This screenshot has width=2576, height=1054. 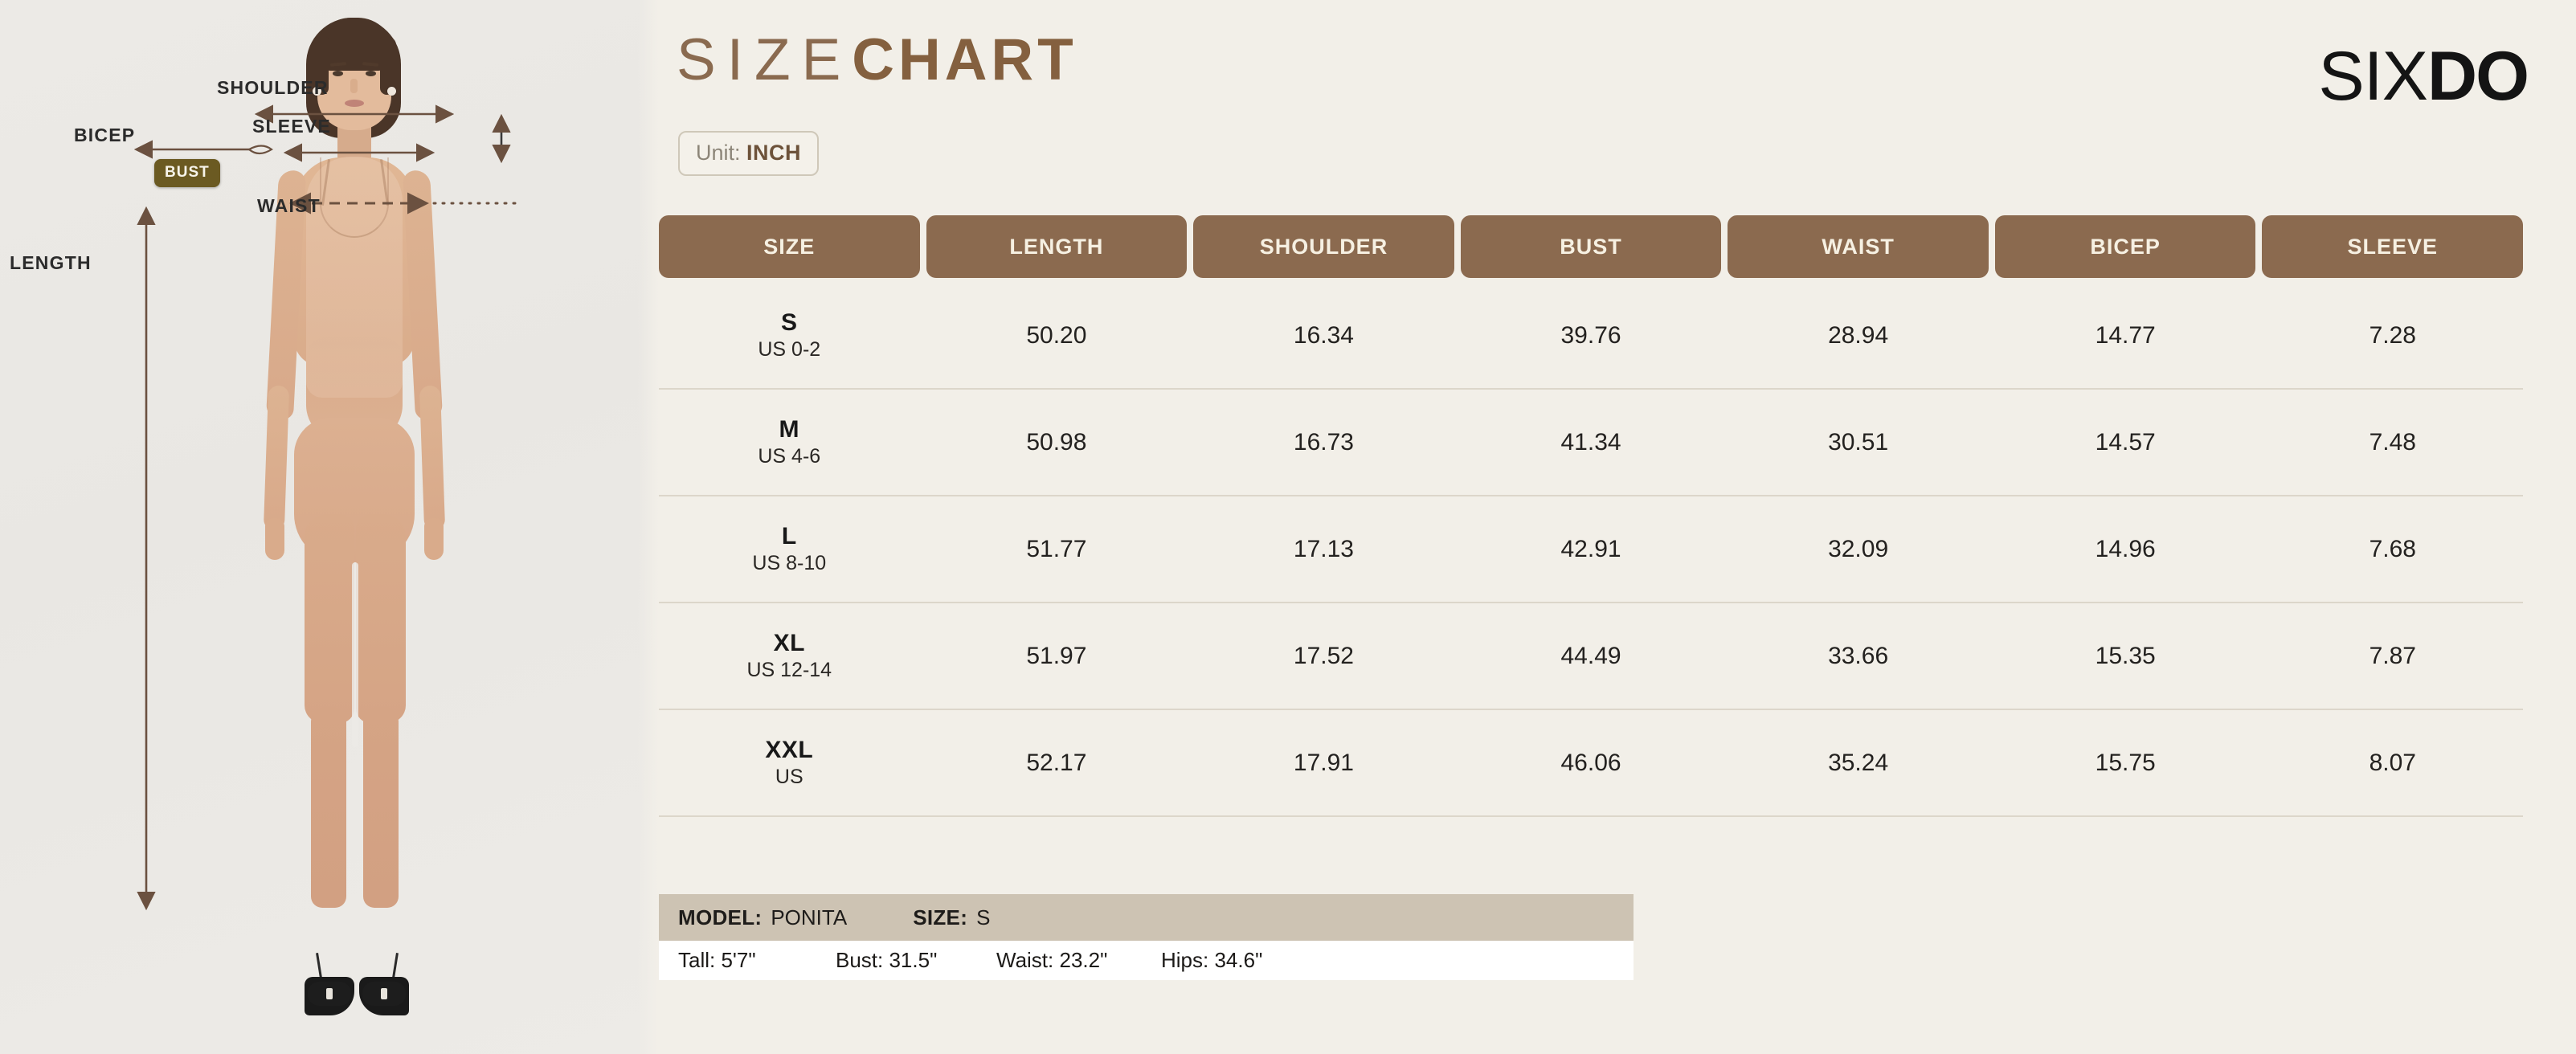 I want to click on table-cell-bust: 44.49, so click(x=1590, y=655).